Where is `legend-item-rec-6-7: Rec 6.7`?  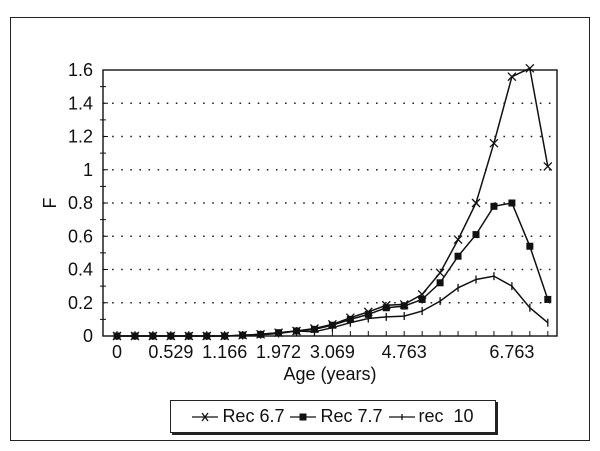
legend-item-rec-6-7: Rec 6.7 is located at coordinates (238, 416).